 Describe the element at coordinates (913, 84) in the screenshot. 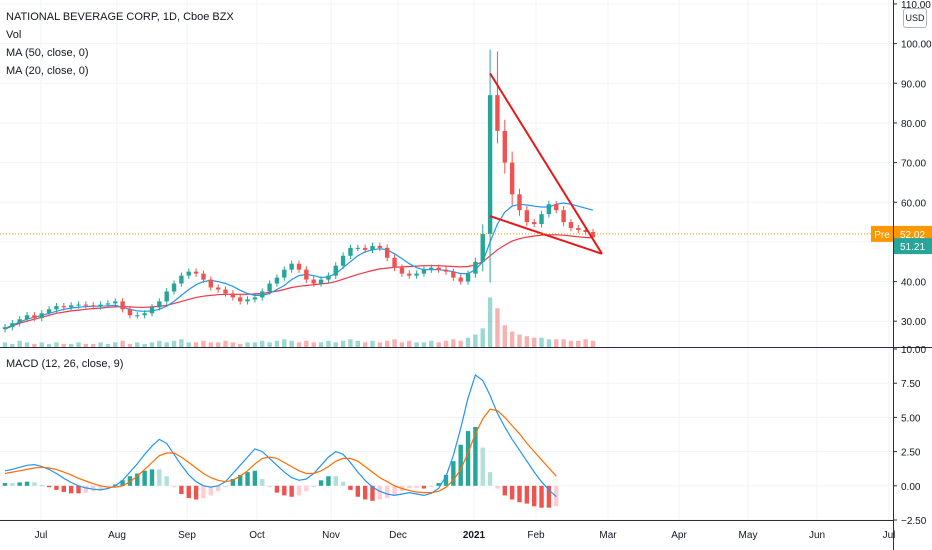

I see `price-tick-label: 90.00` at that location.